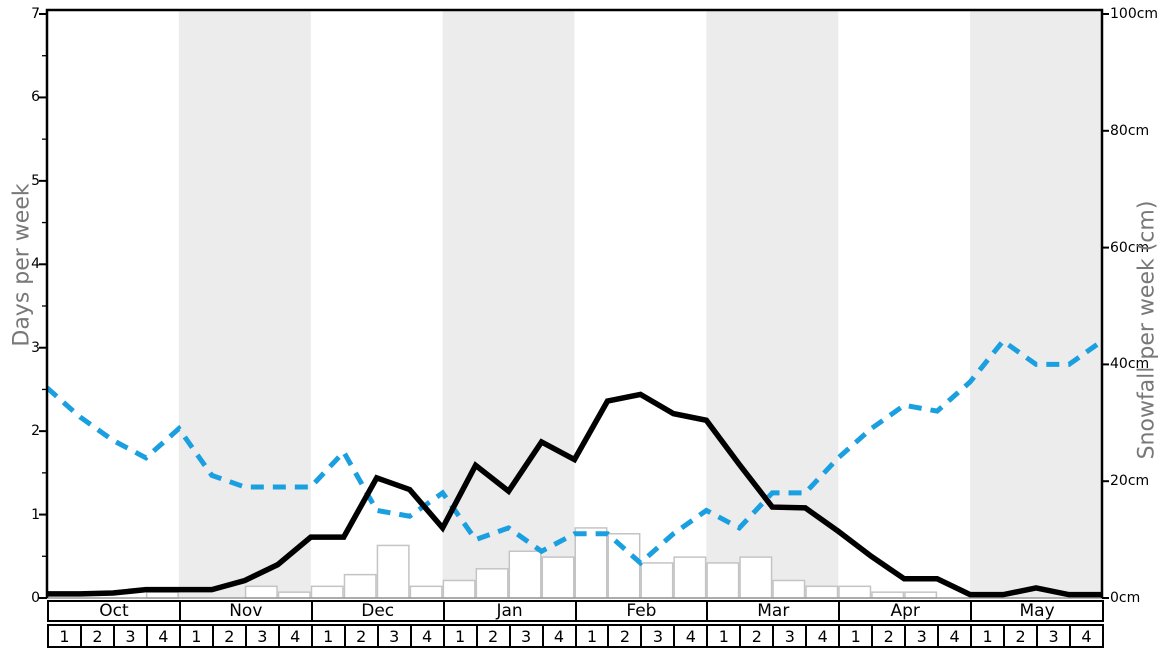 The image size is (1168, 648). I want to click on month-cell-may: May, so click(1037, 611).